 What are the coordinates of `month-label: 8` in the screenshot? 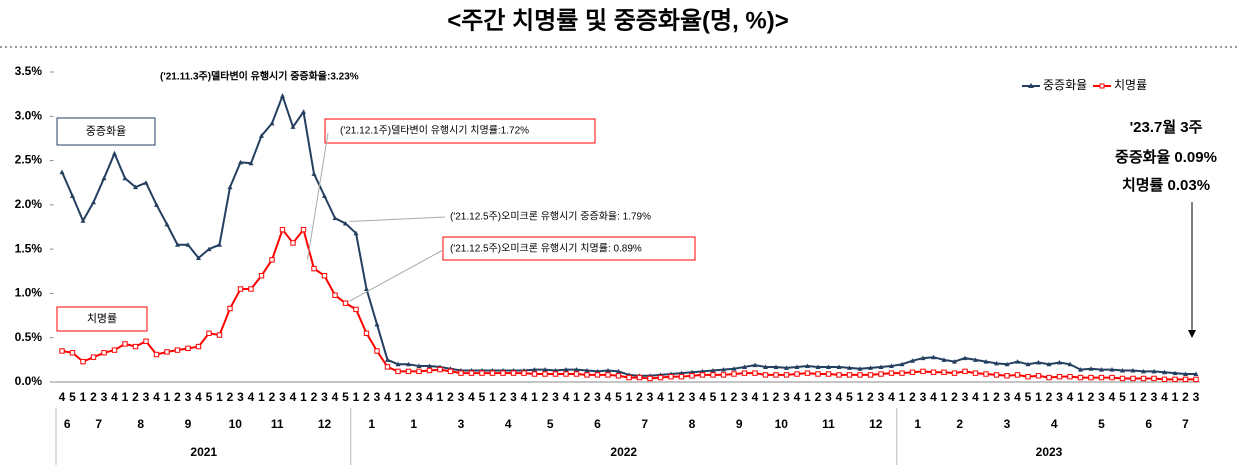 It's located at (692, 424).